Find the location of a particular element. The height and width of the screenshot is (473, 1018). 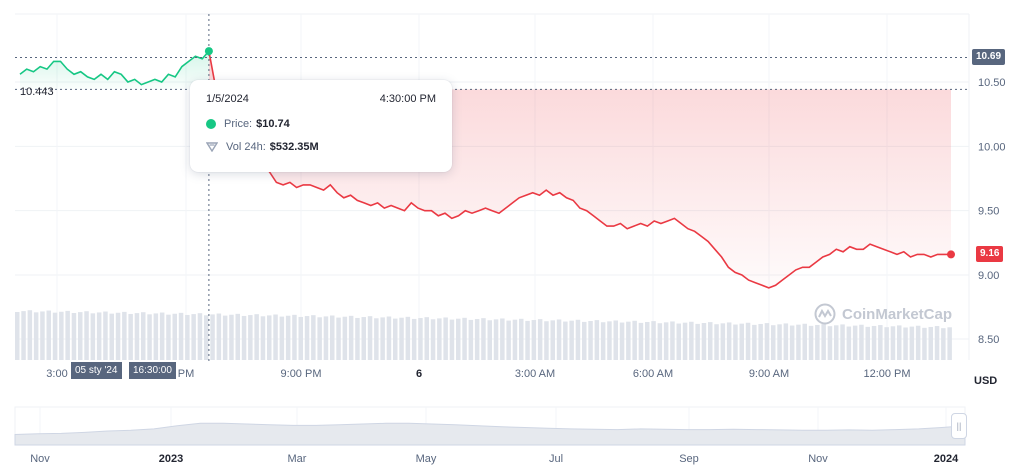

x-tick-label: 3:00 AM is located at coordinates (535, 374).